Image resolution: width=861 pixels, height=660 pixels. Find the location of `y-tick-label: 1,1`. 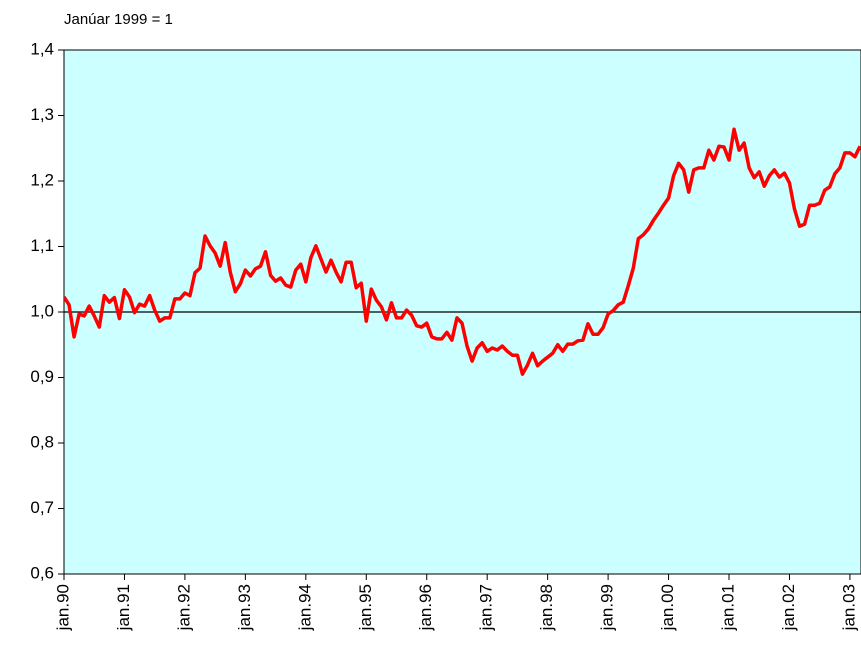

y-tick-label: 1,1 is located at coordinates (42, 245).